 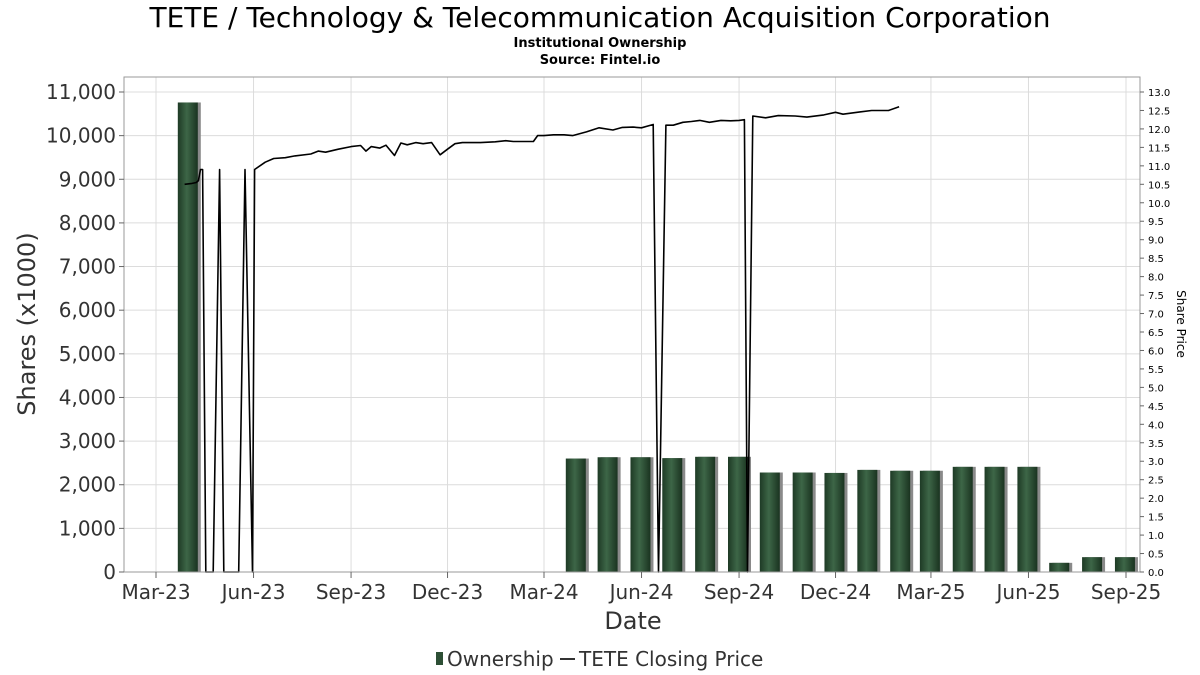 I want to click on y-tick-label: 8,000, so click(x=87, y=223).